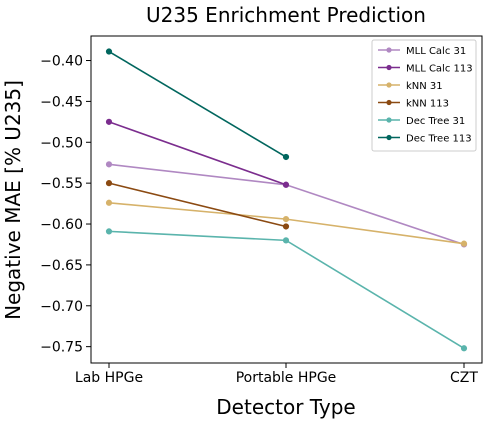  Describe the element at coordinates (61, 143) in the screenshot. I see `y-tick-label: −0.50` at that location.